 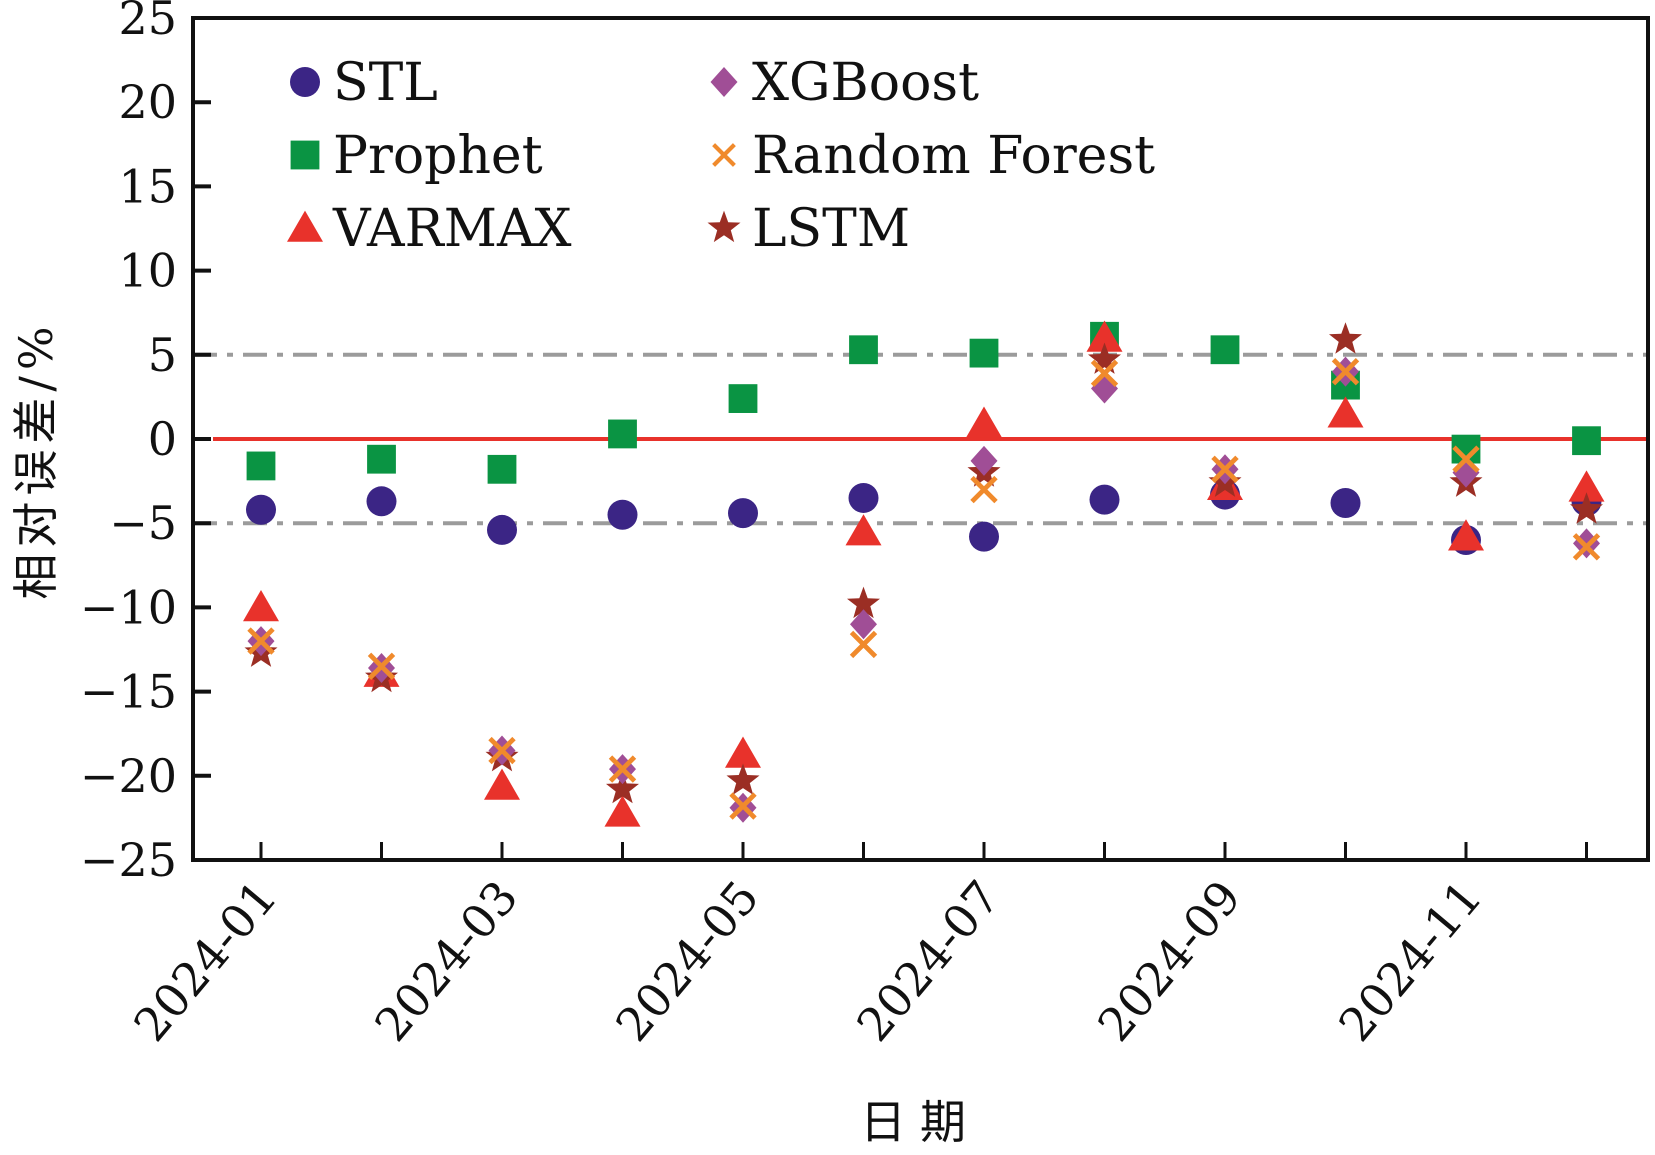 I want to click on series-stl, so click(x=924, y=517).